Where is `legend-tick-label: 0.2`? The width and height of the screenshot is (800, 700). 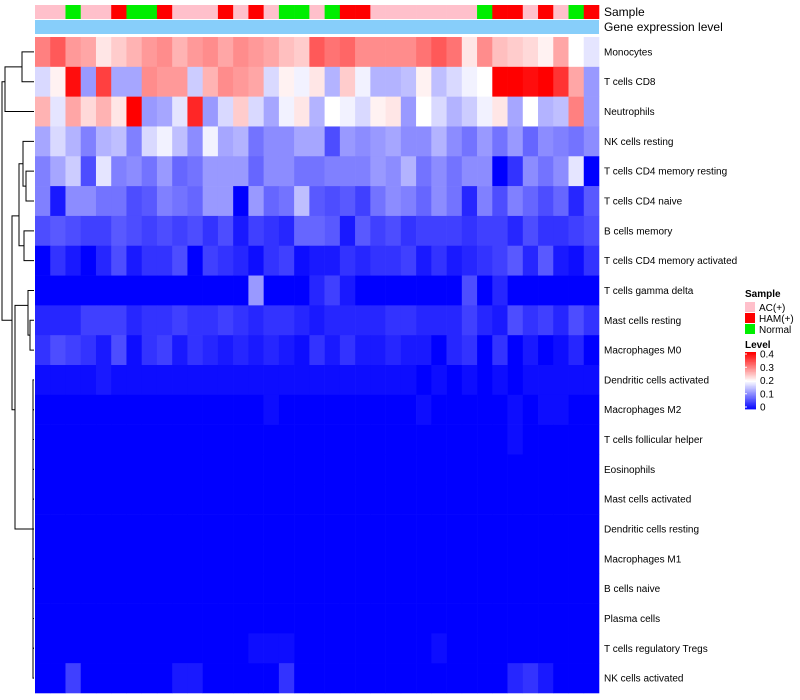
legend-tick-label: 0.2 is located at coordinates (767, 381).